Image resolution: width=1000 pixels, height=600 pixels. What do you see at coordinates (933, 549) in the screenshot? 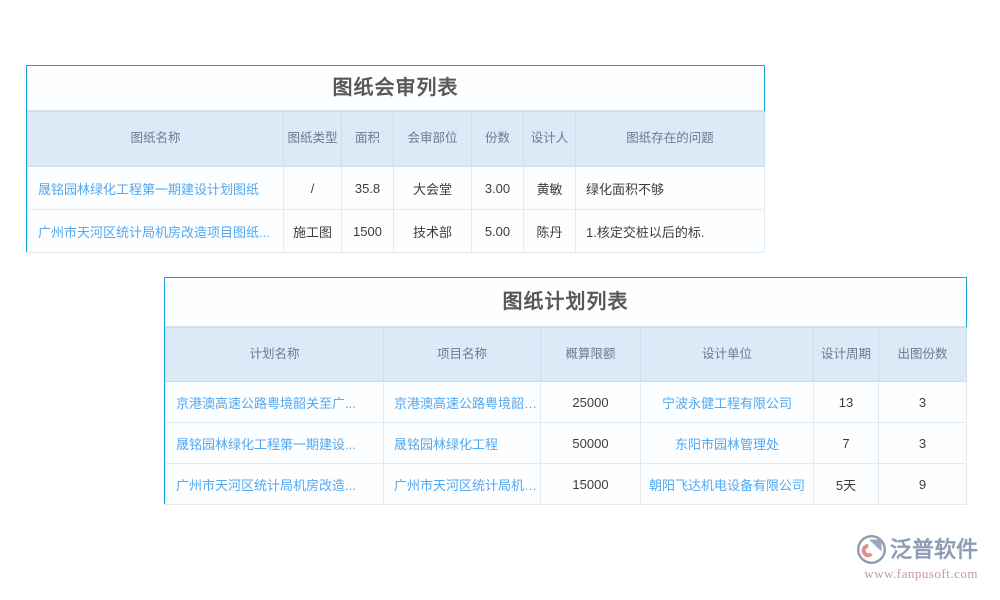
I see `brand-name: 泛普软件` at bounding box center [933, 549].